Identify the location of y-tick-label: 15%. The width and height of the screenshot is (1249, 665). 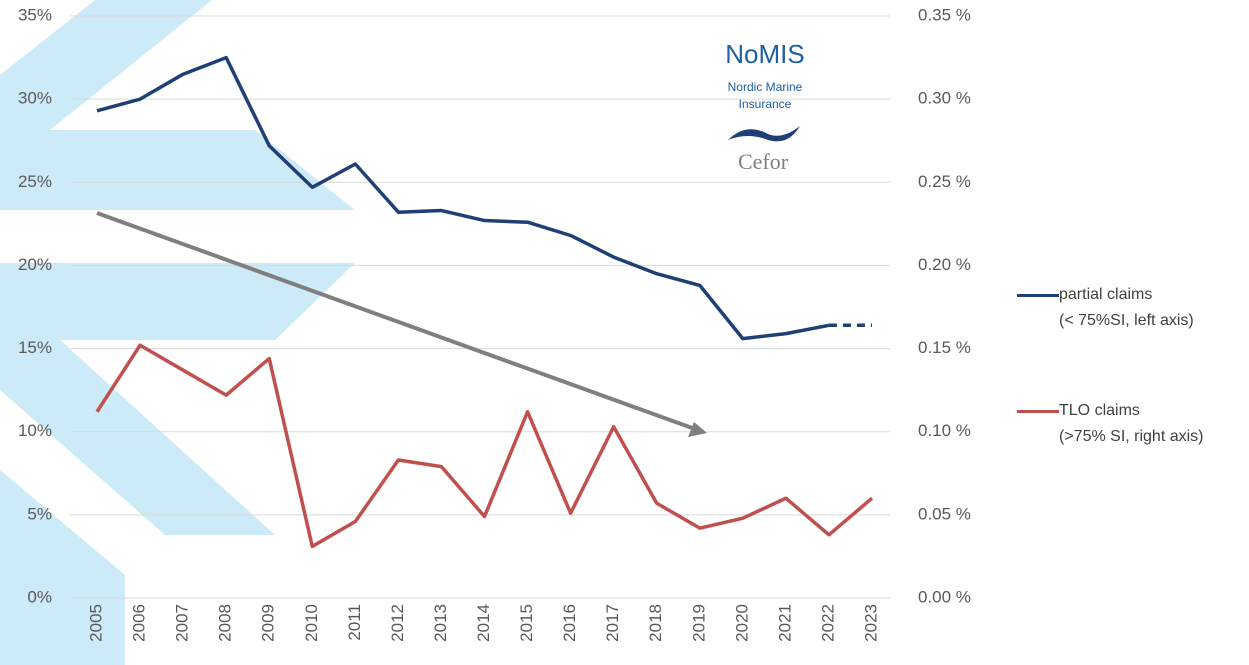
(35, 347).